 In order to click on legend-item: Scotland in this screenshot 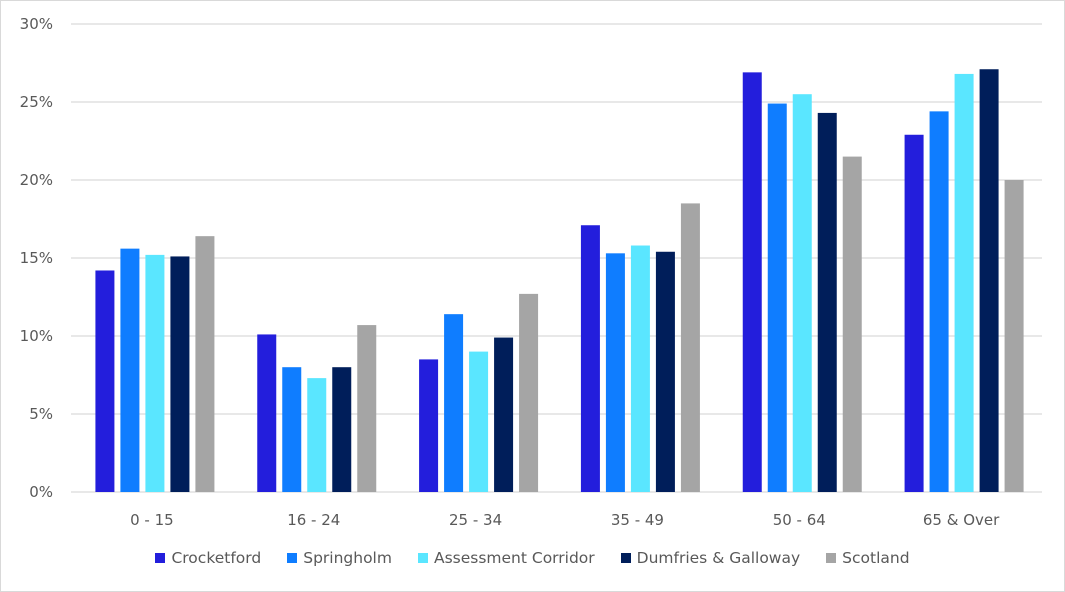, I will do `click(868, 558)`.